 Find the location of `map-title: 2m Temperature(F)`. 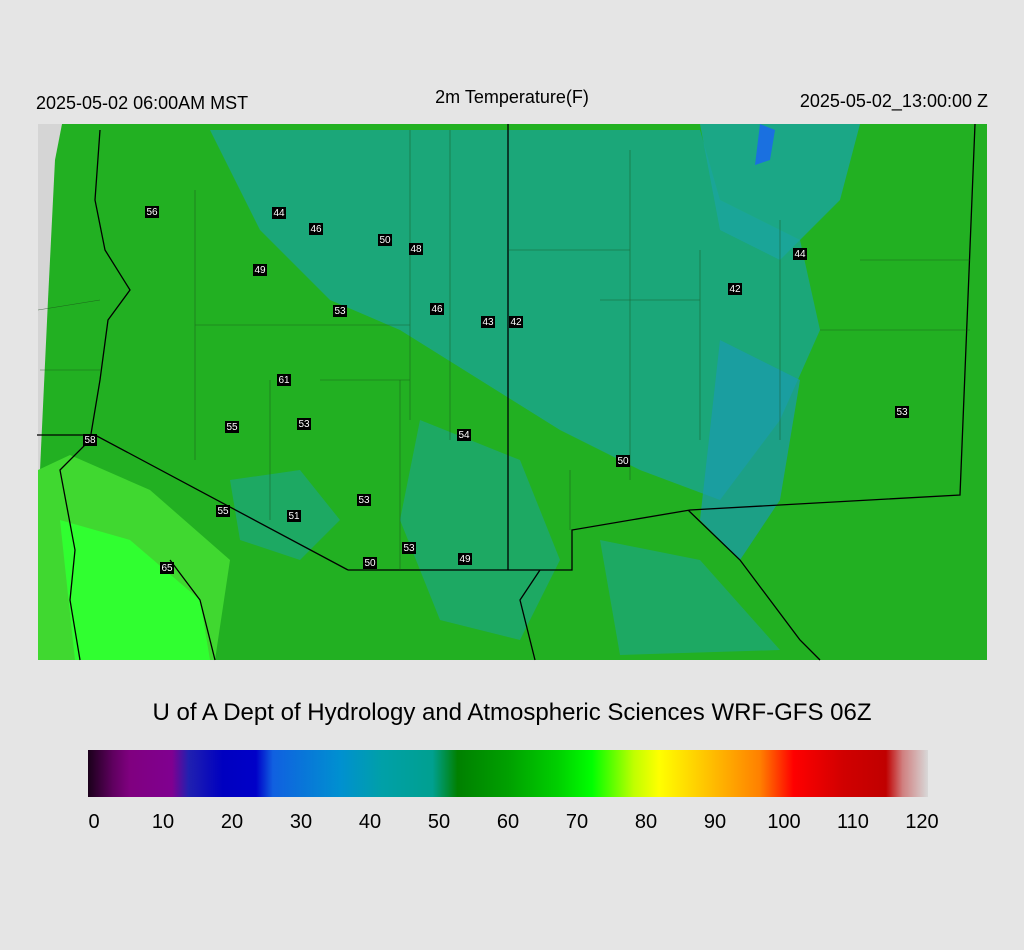

map-title: 2m Temperature(F) is located at coordinates (512, 97).